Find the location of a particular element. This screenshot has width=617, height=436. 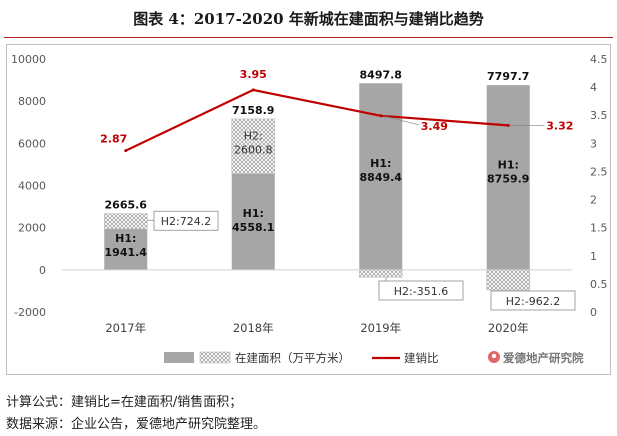

chart-title: 图表 4：2017-2020 年新城在建面积与建销比趋势 is located at coordinates (308, 19).